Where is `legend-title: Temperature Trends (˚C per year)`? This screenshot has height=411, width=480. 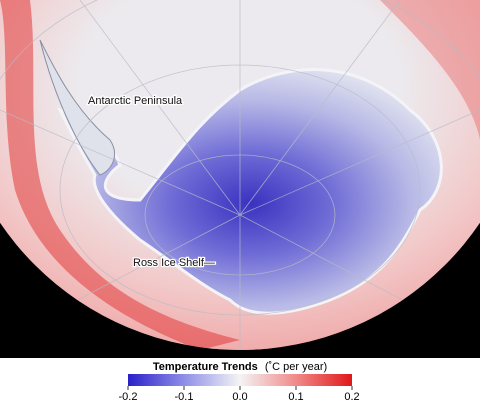
legend-title: Temperature Trends (˚C per year) is located at coordinates (240, 367).